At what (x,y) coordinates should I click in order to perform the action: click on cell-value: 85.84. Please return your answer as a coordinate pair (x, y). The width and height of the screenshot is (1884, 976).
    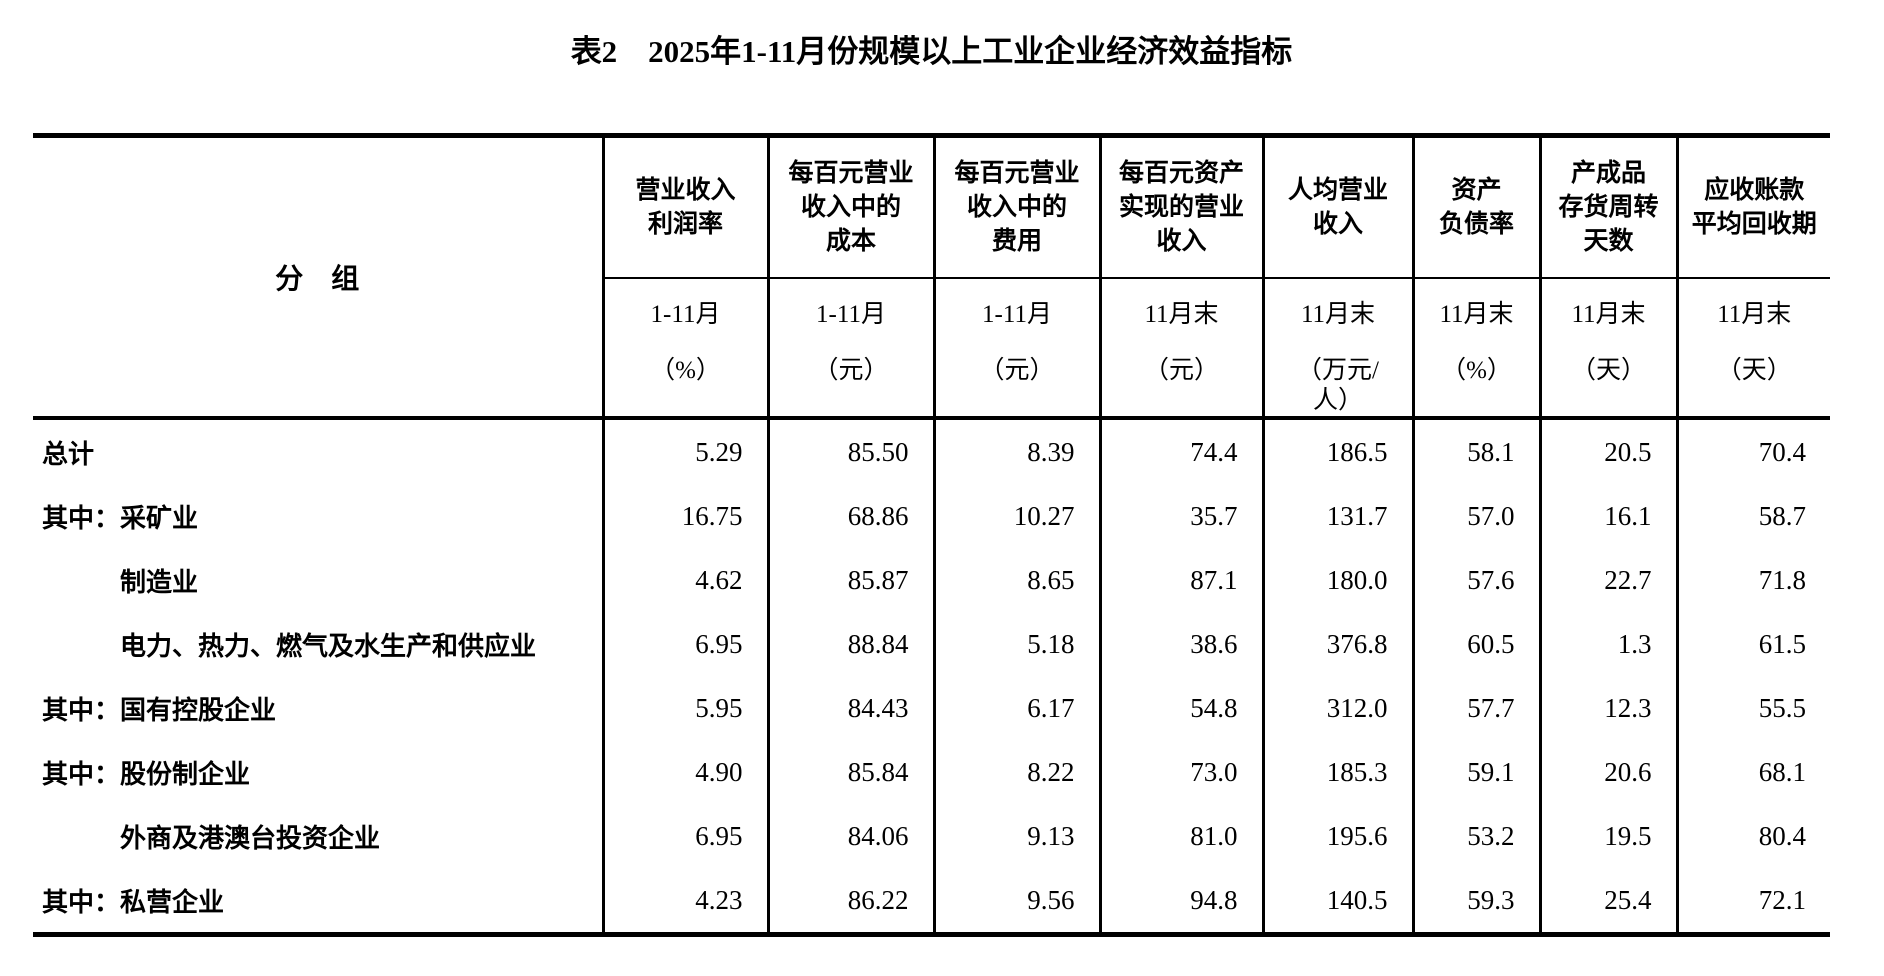
    Looking at the image, I should click on (850, 772).